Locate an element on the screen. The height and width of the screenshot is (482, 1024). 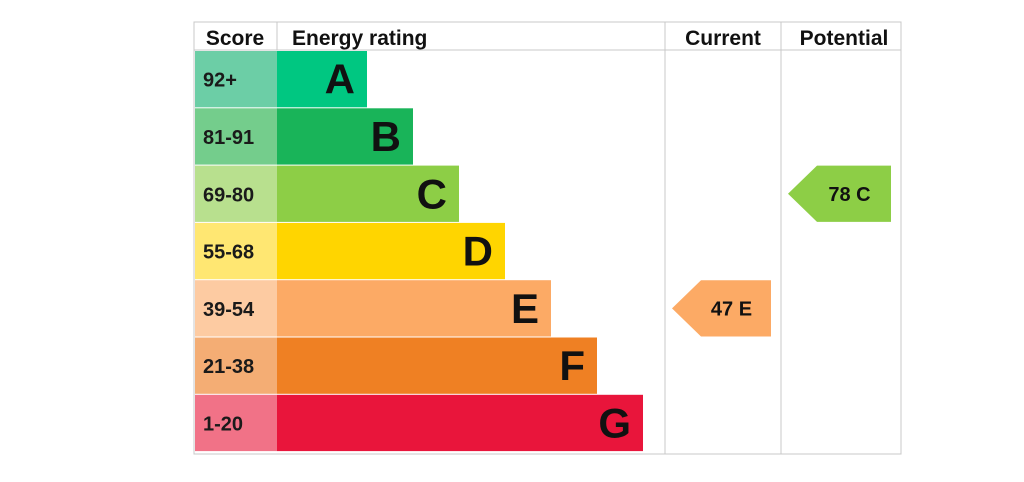
band-bar-b is located at coordinates (345, 136).